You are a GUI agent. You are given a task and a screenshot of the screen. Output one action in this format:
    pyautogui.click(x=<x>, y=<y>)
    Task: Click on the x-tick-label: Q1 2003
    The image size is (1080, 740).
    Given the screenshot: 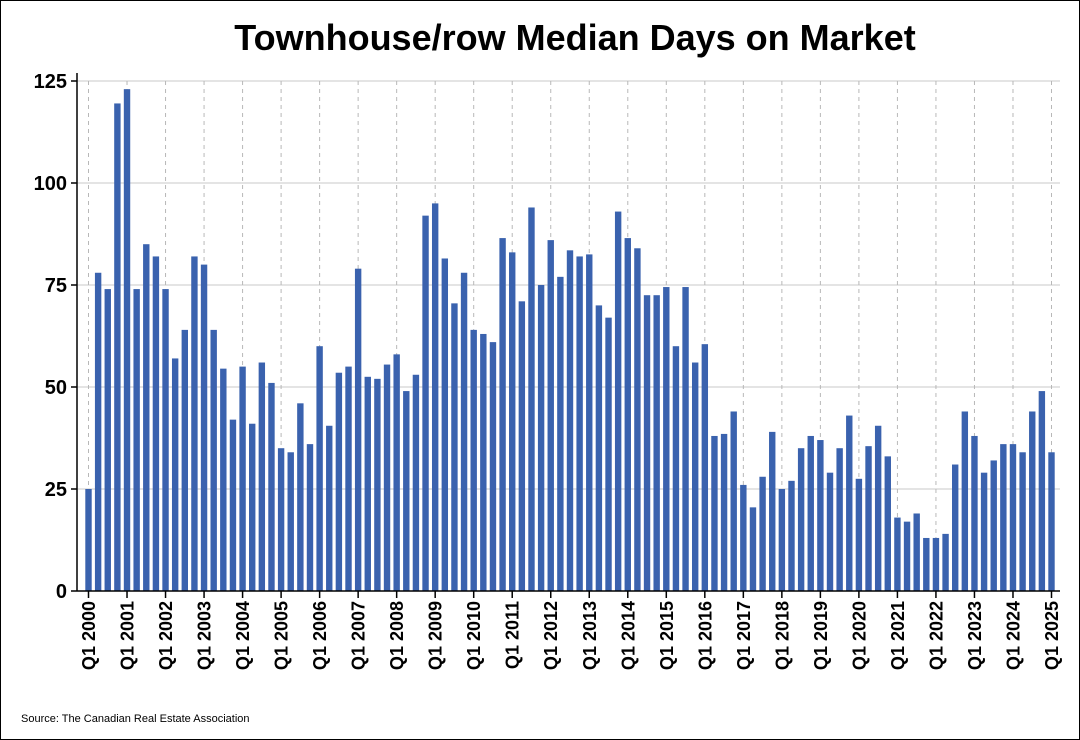 What is the action you would take?
    pyautogui.click(x=205, y=635)
    